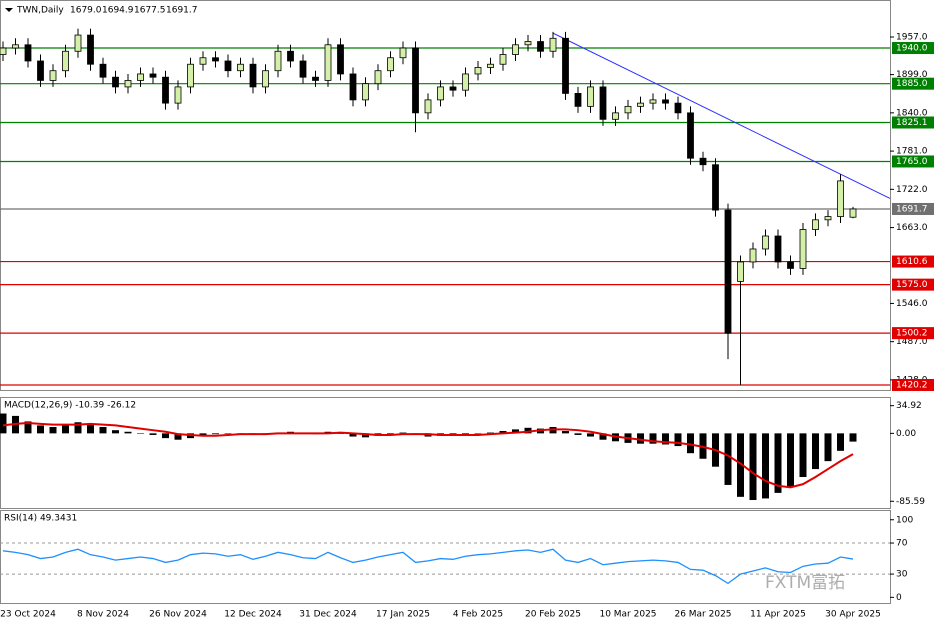 Image resolution: width=936 pixels, height=624 pixels. I want to click on x-tick-label: 11 Apr 2025, so click(778, 615).